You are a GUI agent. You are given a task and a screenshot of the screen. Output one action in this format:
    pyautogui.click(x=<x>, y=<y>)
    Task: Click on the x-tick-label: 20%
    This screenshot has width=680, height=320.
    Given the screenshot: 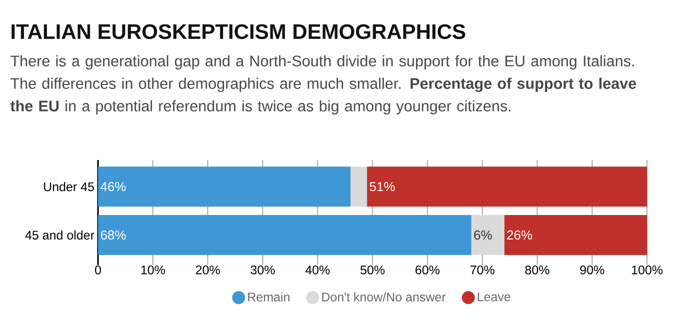 What is the action you would take?
    pyautogui.click(x=208, y=270)
    